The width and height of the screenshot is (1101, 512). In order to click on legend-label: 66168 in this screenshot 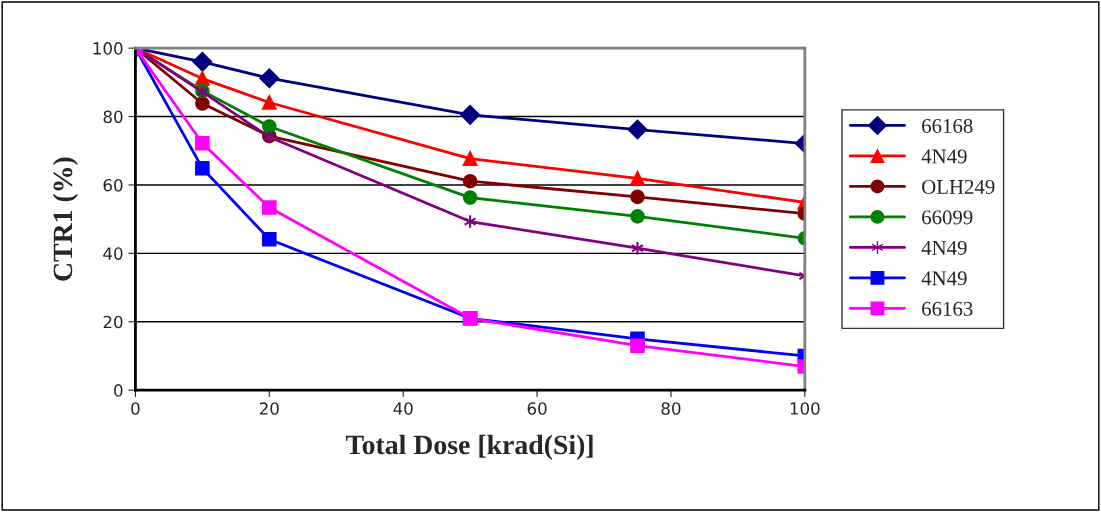, I will do `click(947, 125)`.